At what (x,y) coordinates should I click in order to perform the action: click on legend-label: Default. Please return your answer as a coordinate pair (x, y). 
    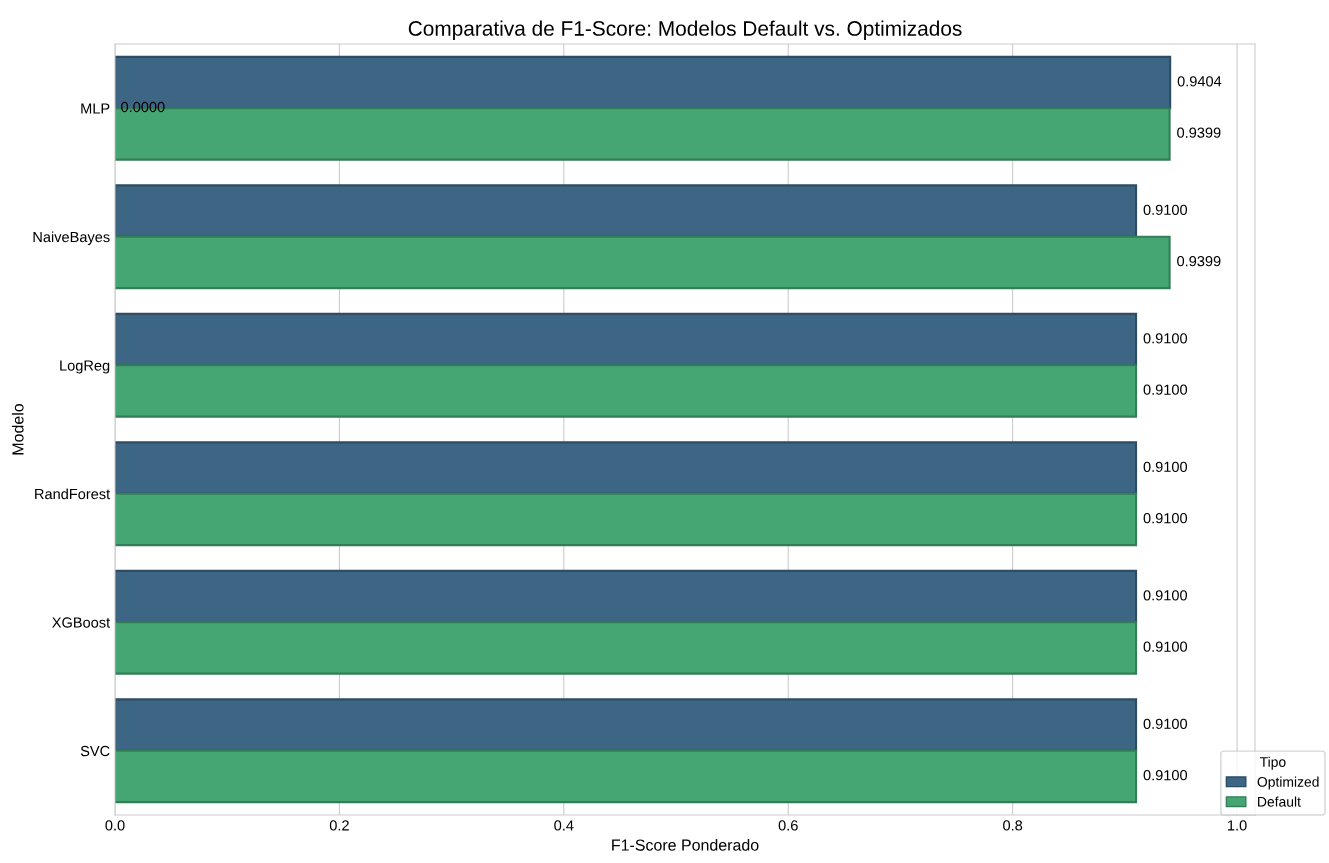
    Looking at the image, I should click on (1279, 801).